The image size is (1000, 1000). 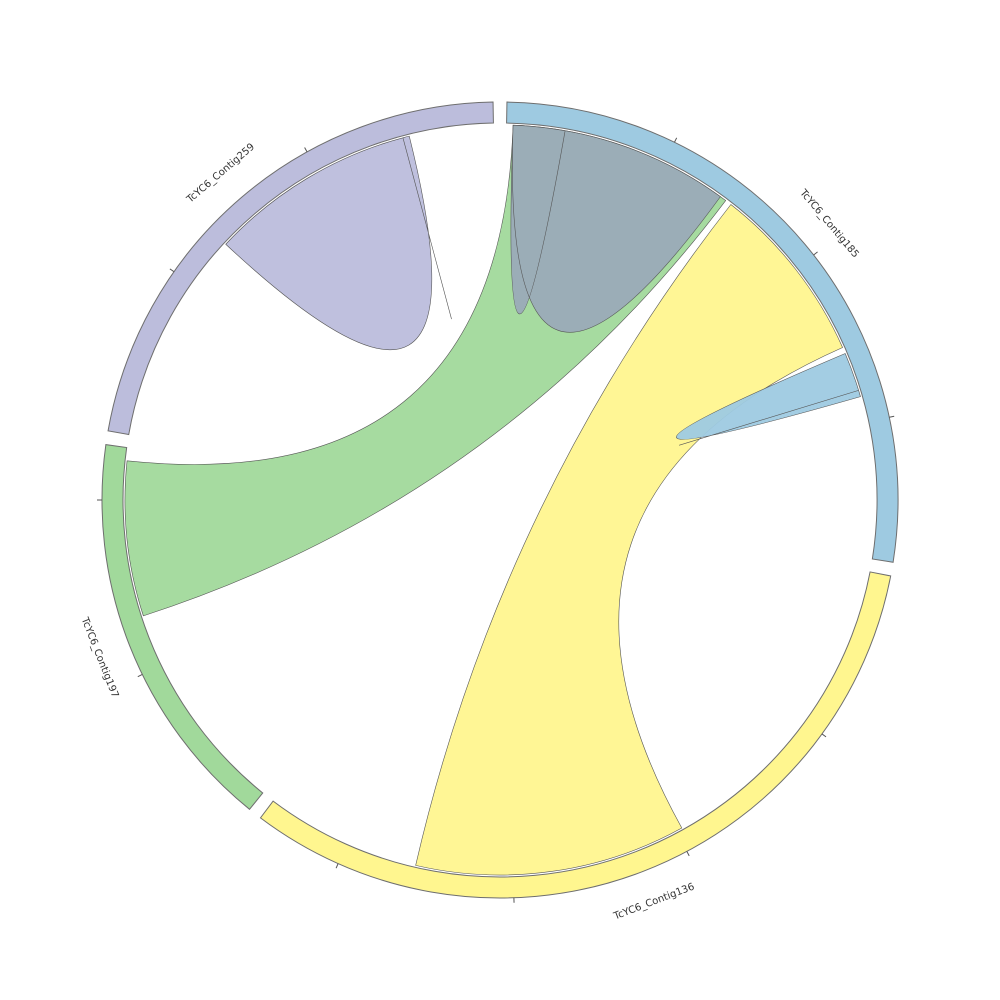 What do you see at coordinates (99, 657) in the screenshot?
I see `segment-label-tcyc6-contig197: TcYC6_Contig197` at bounding box center [99, 657].